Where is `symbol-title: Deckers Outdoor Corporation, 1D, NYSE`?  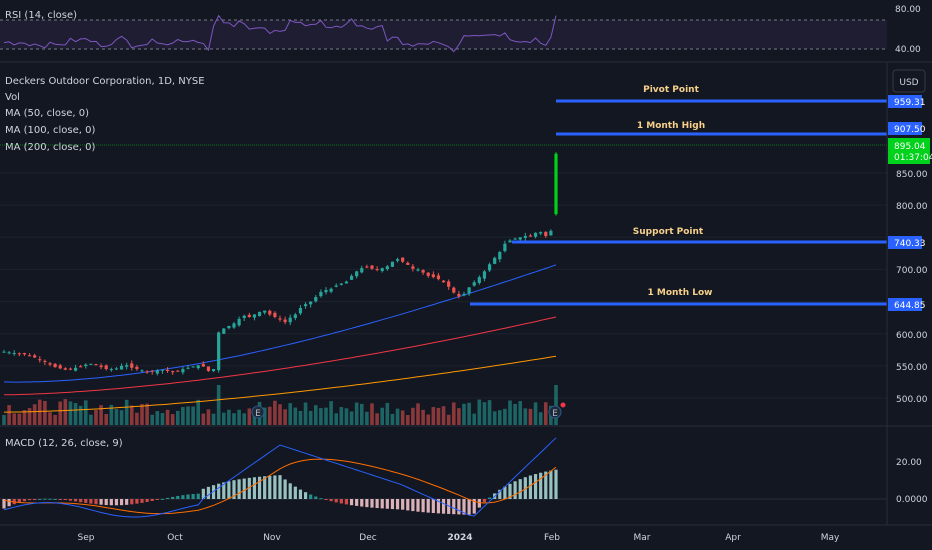 symbol-title: Deckers Outdoor Corporation, 1D, NYSE is located at coordinates (105, 81).